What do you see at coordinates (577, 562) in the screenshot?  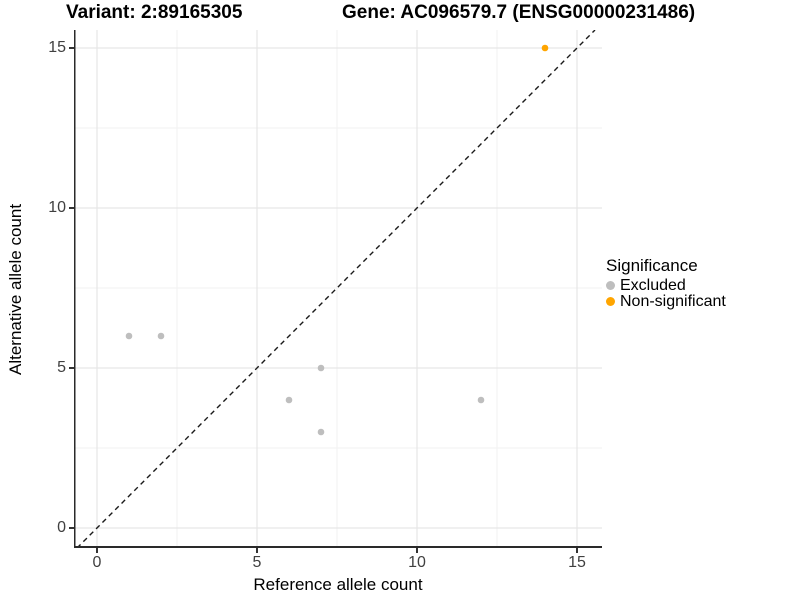 I see `x-tick-label: 15` at bounding box center [577, 562].